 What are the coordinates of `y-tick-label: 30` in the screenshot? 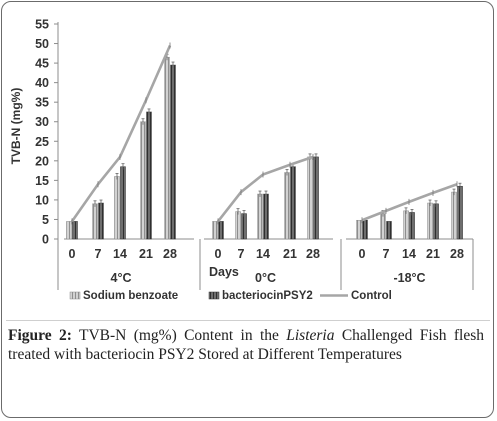 It's located at (42, 122).